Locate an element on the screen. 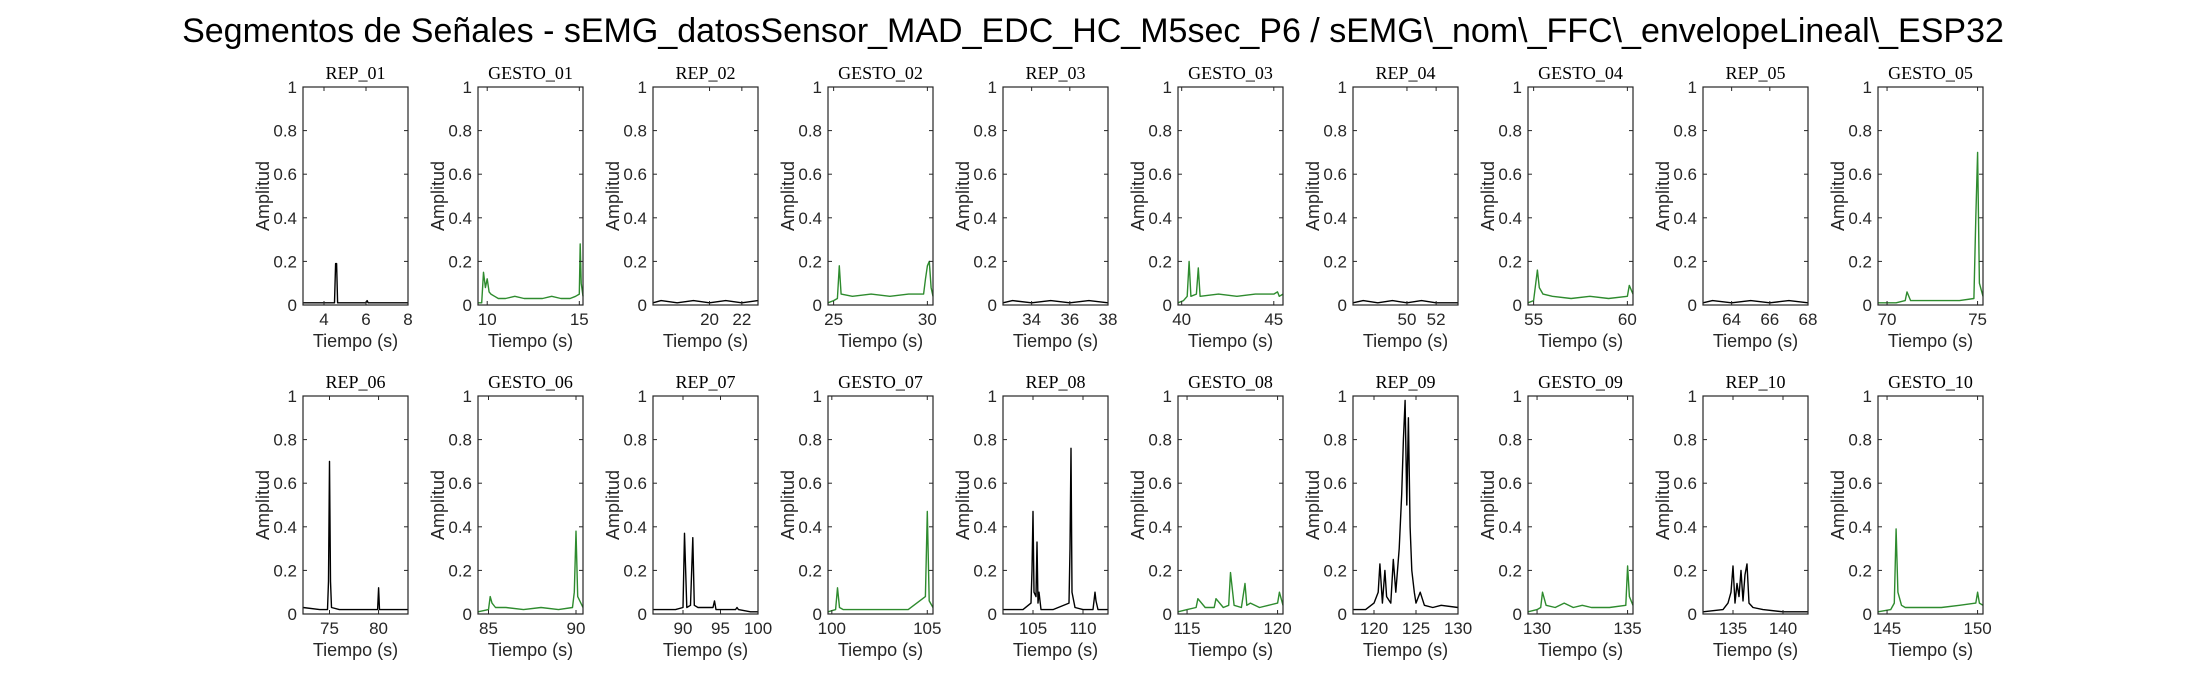 This screenshot has width=2187, height=688. subplot-title: GESTO_01 is located at coordinates (530, 73).